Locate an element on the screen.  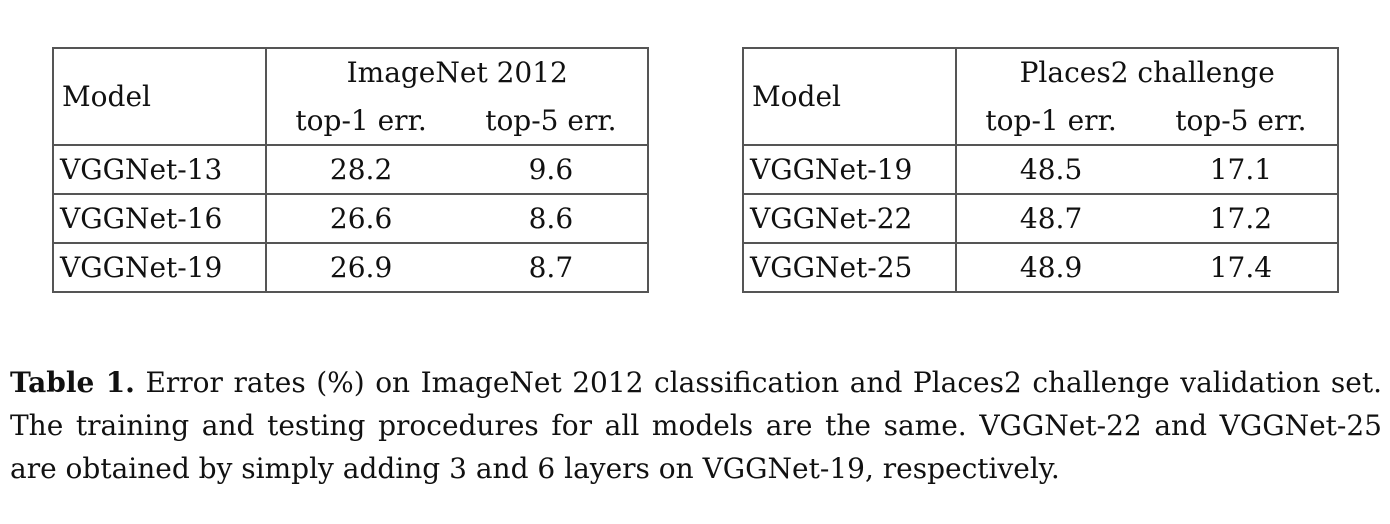
table-header-row: Model ImageNet 2012 is located at coordinates (350, 96).